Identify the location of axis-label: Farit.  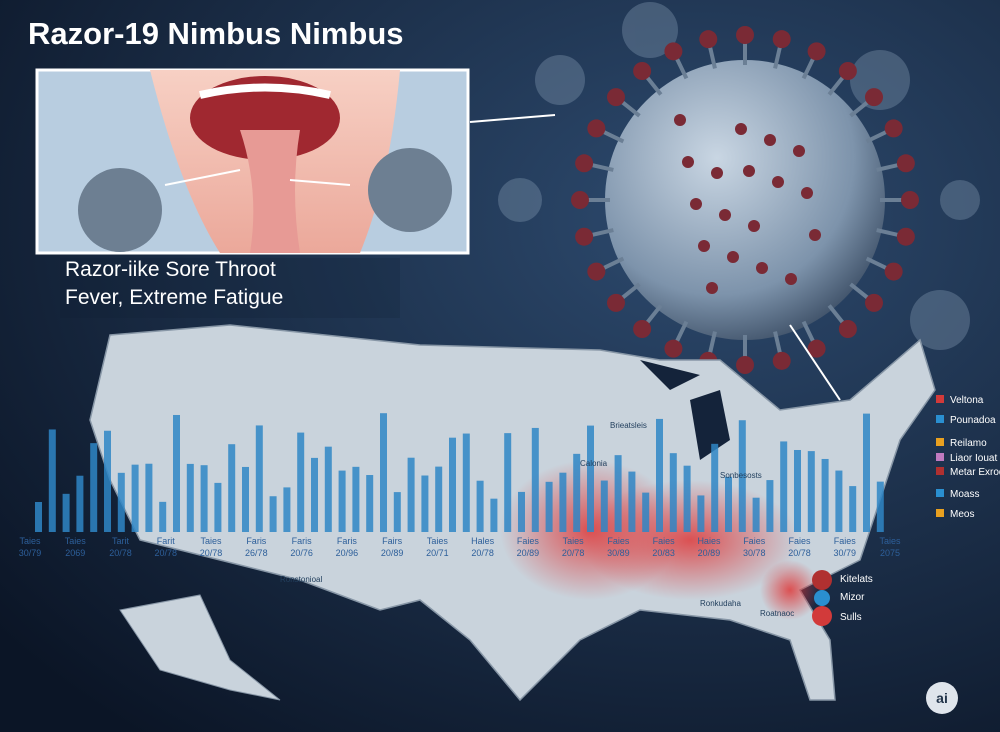
(166, 541).